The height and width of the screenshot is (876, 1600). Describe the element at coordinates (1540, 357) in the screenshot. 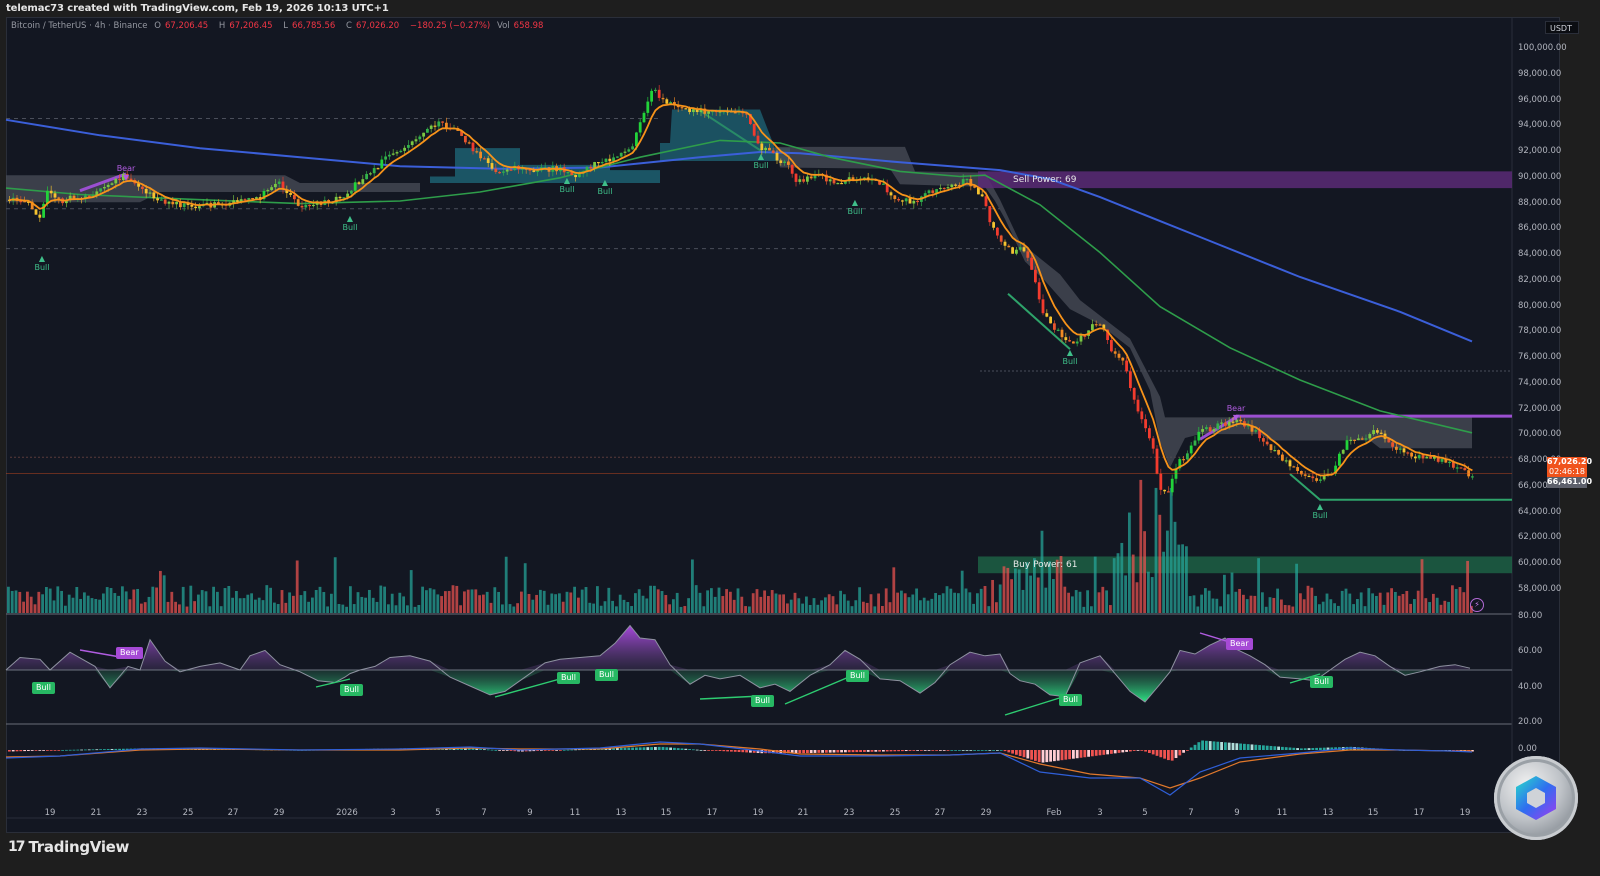

I see `price-tick: 76,000.00` at that location.